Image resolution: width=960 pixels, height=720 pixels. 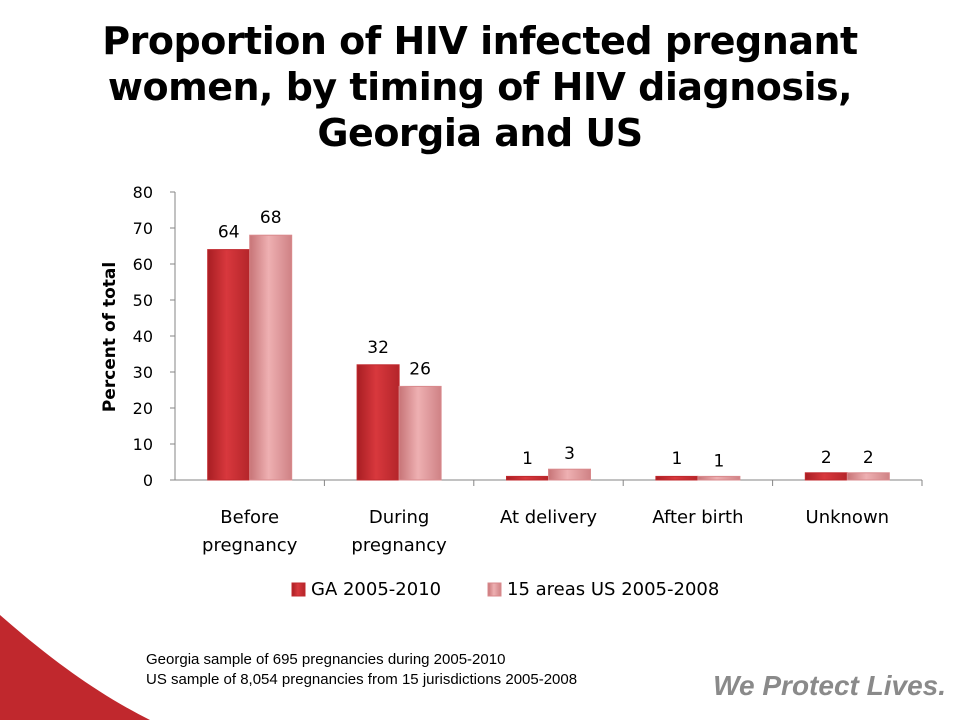 What do you see at coordinates (75, 667) in the screenshot?
I see `decorative-wave` at bounding box center [75, 667].